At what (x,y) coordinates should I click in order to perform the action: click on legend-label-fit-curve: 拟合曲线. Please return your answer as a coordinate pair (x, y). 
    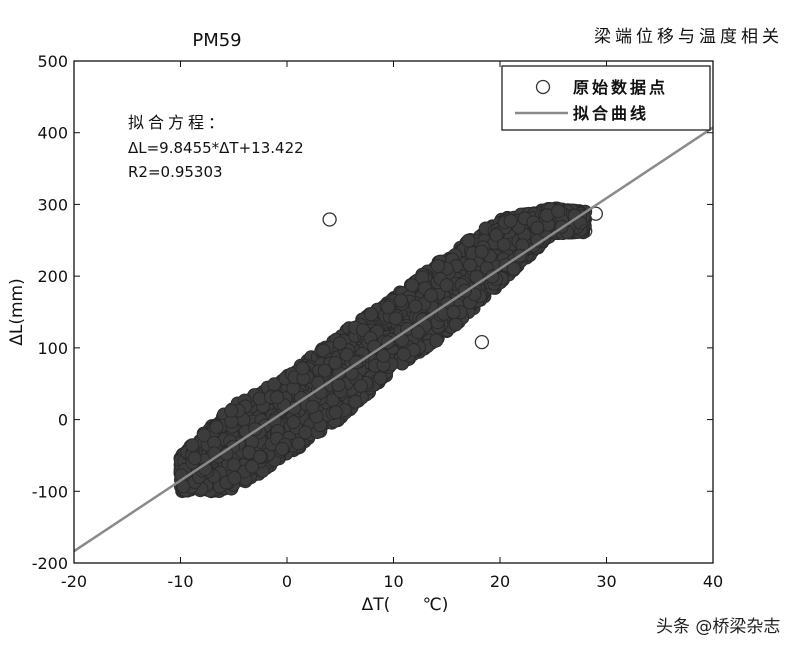
    Looking at the image, I should click on (611, 113).